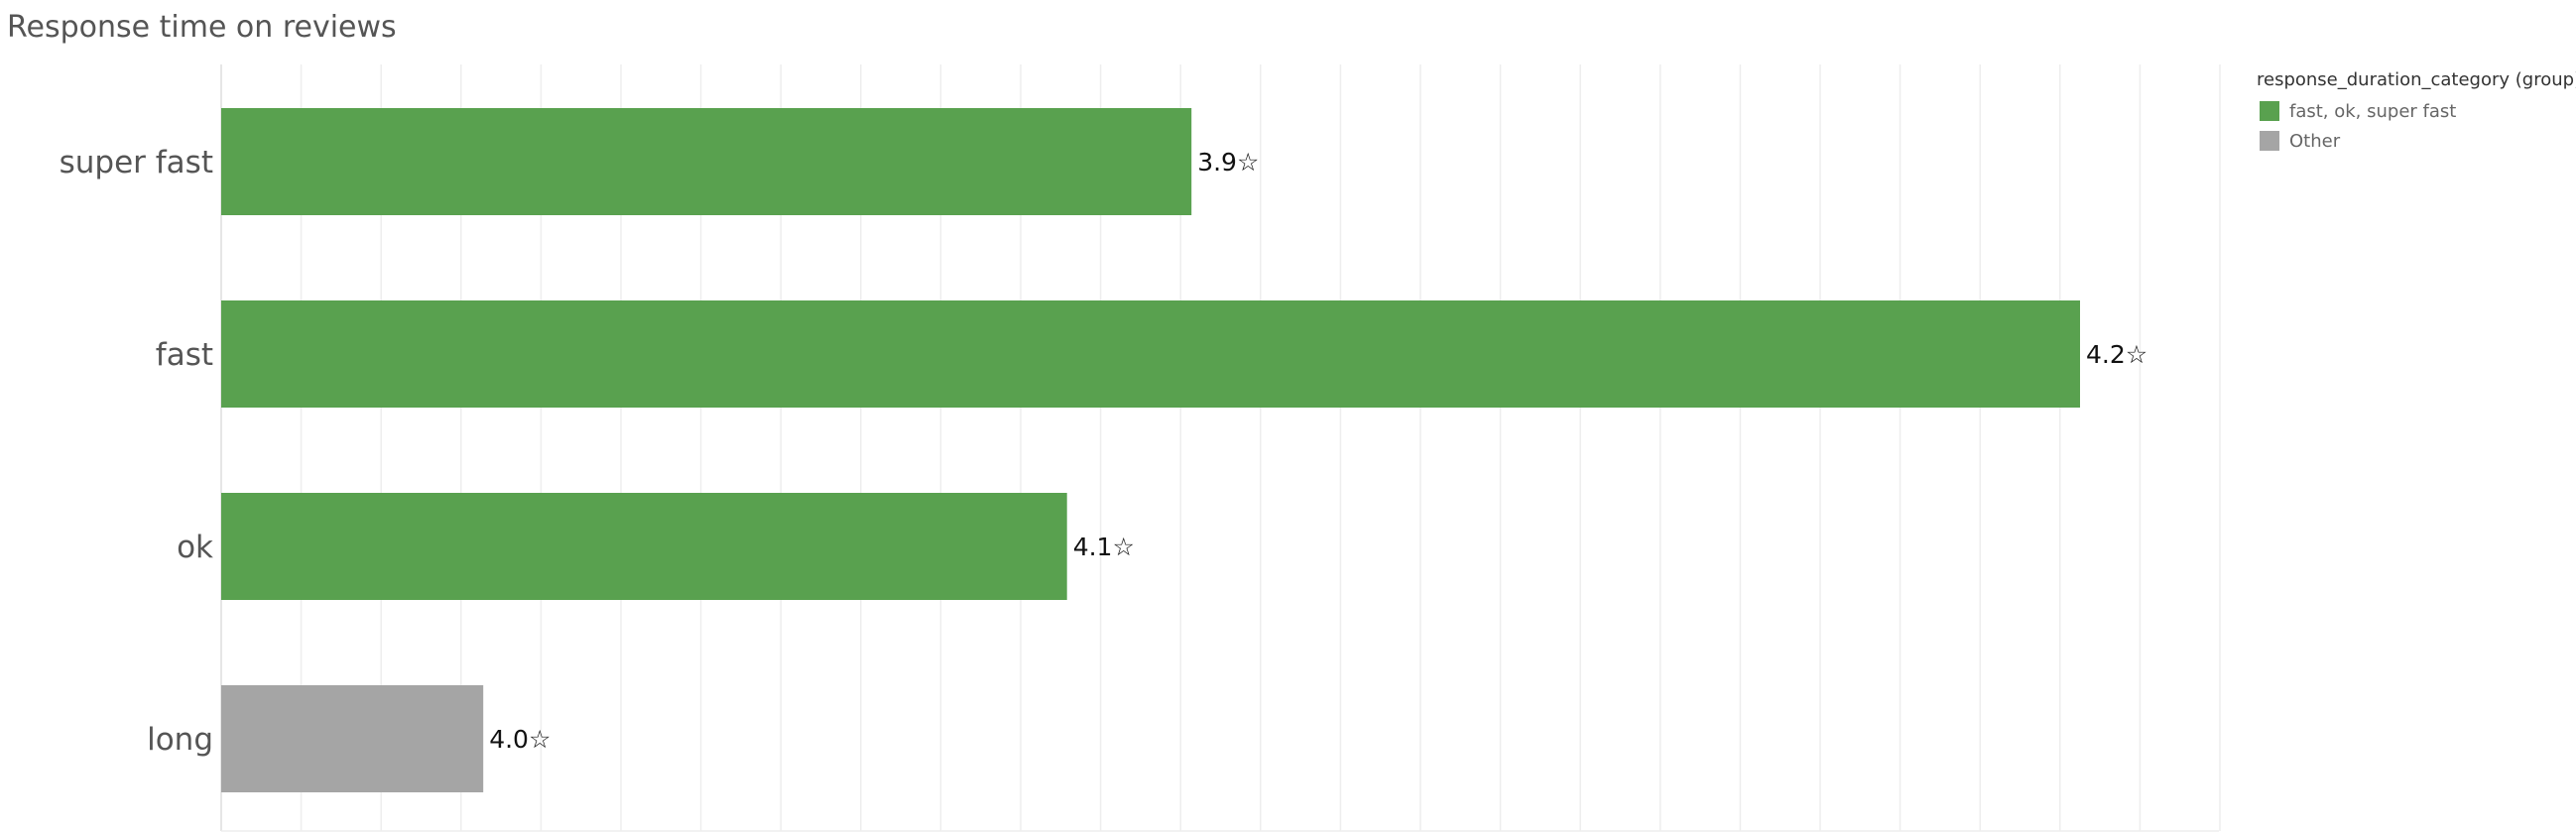 The height and width of the screenshot is (832, 2576). What do you see at coordinates (352, 738) in the screenshot?
I see `bar-long` at bounding box center [352, 738].